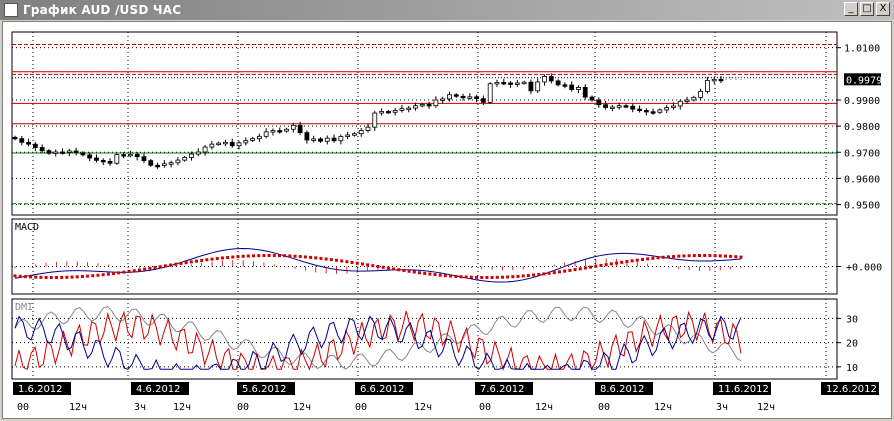 The width and height of the screenshot is (894, 421). What do you see at coordinates (852, 344) in the screenshot?
I see `dmi-tick-label: 20` at bounding box center [852, 344].